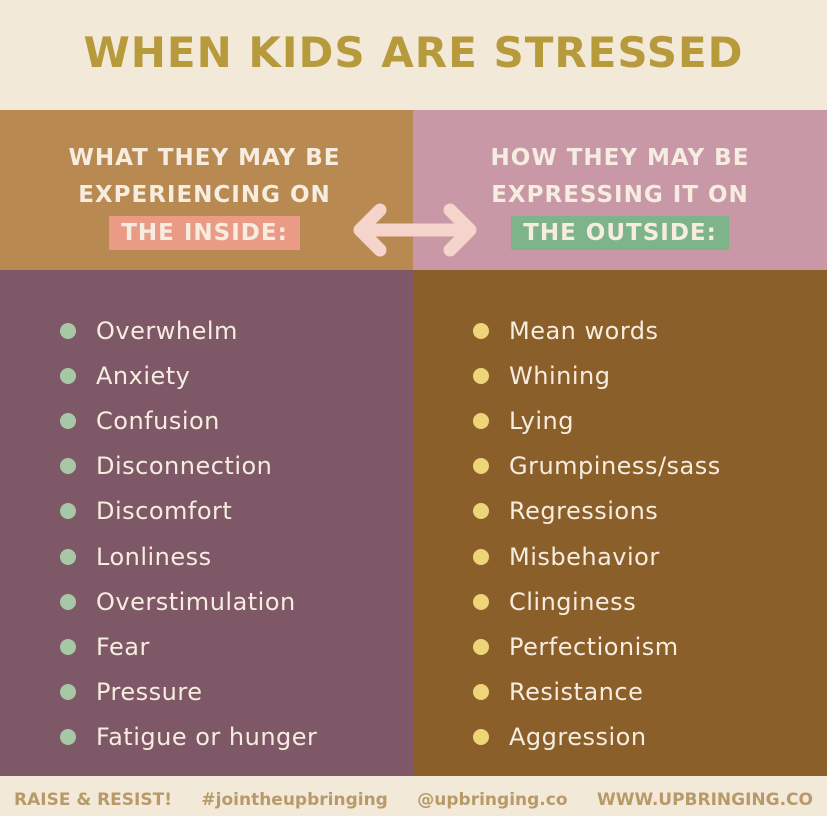 The height and width of the screenshot is (816, 827). Describe the element at coordinates (184, 466) in the screenshot. I see `list-item-label: Disconnection` at that location.